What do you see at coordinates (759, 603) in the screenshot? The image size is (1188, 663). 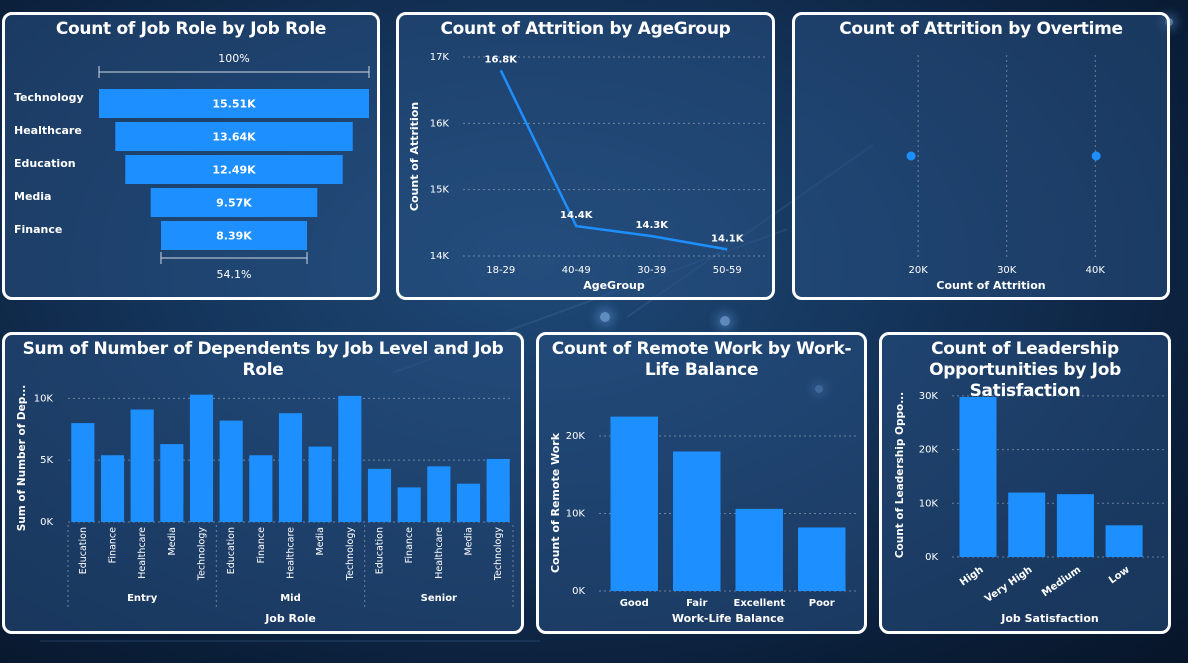 I see `remote-x-tick-label: Excellent` at bounding box center [759, 603].